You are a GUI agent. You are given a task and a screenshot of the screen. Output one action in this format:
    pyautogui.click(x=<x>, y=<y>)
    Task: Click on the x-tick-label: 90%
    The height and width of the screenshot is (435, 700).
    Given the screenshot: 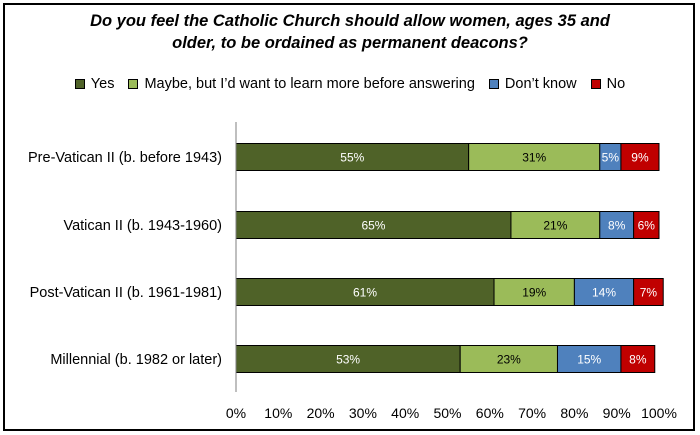 What is the action you would take?
    pyautogui.click(x=617, y=413)
    